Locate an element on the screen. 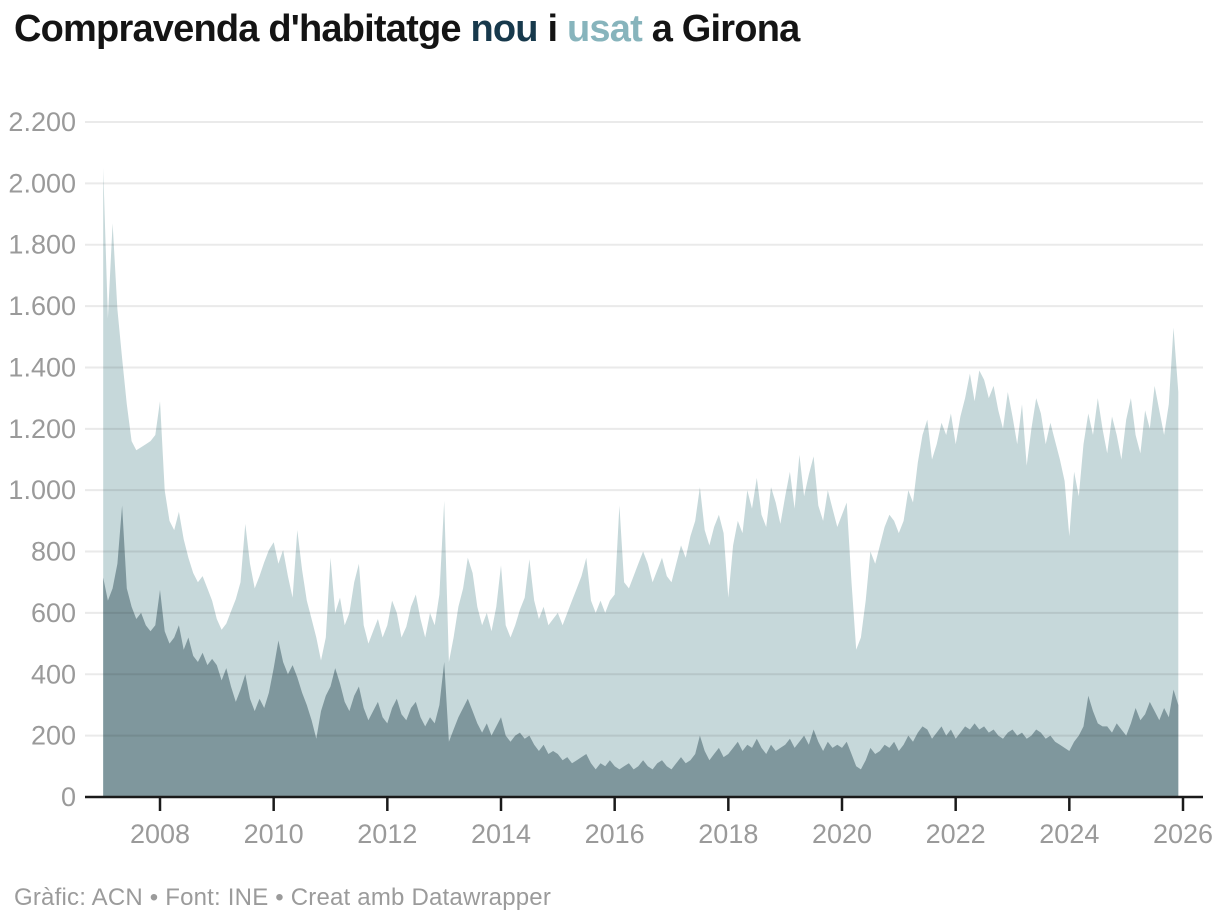  x-tick-label: 2012 is located at coordinates (387, 834).